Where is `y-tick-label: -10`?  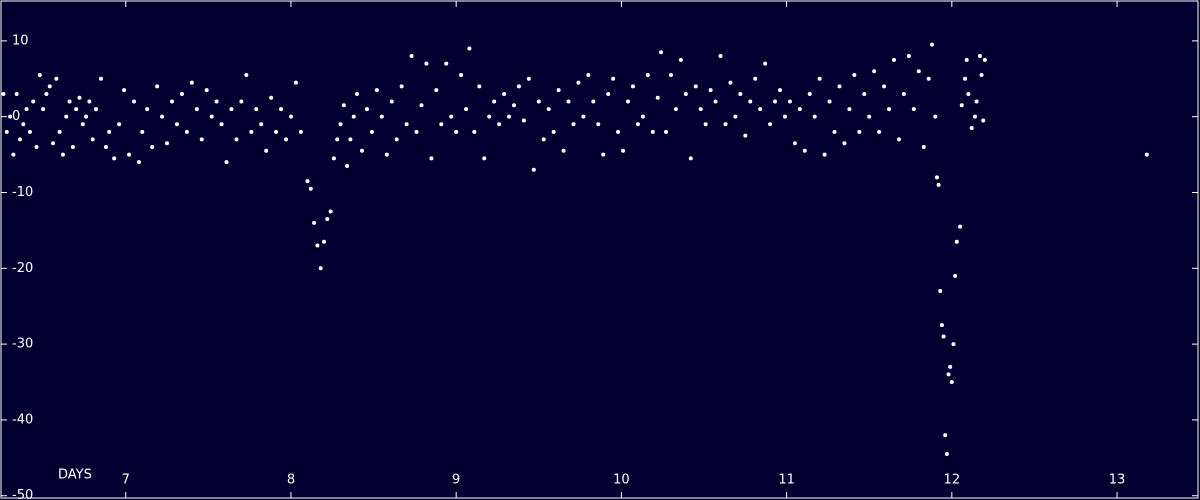 y-tick-label: -10 is located at coordinates (22, 192).